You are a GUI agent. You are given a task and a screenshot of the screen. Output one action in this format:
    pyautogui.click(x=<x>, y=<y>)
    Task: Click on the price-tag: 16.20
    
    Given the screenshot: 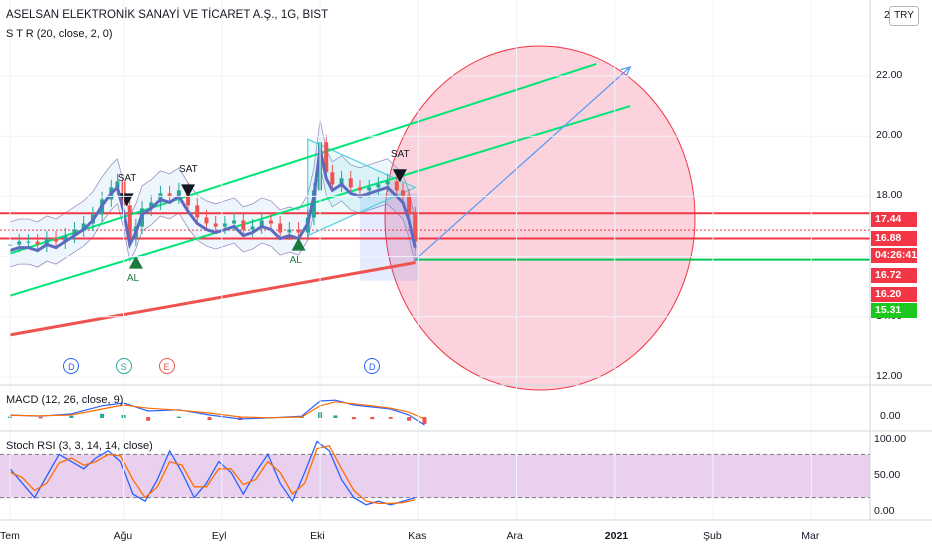 What is the action you would take?
    pyautogui.click(x=894, y=294)
    